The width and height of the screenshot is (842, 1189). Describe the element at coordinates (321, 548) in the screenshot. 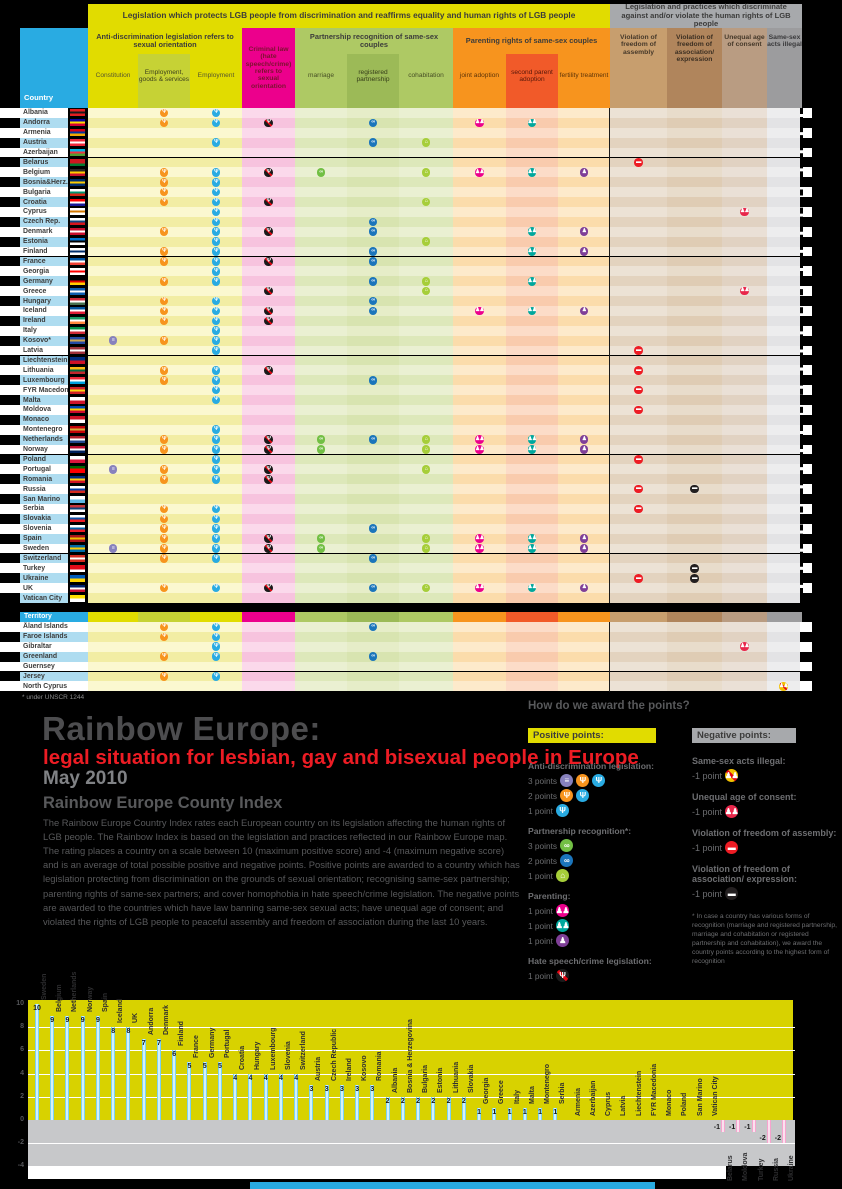

I see `marriage-rings-icon: ∞` at that location.